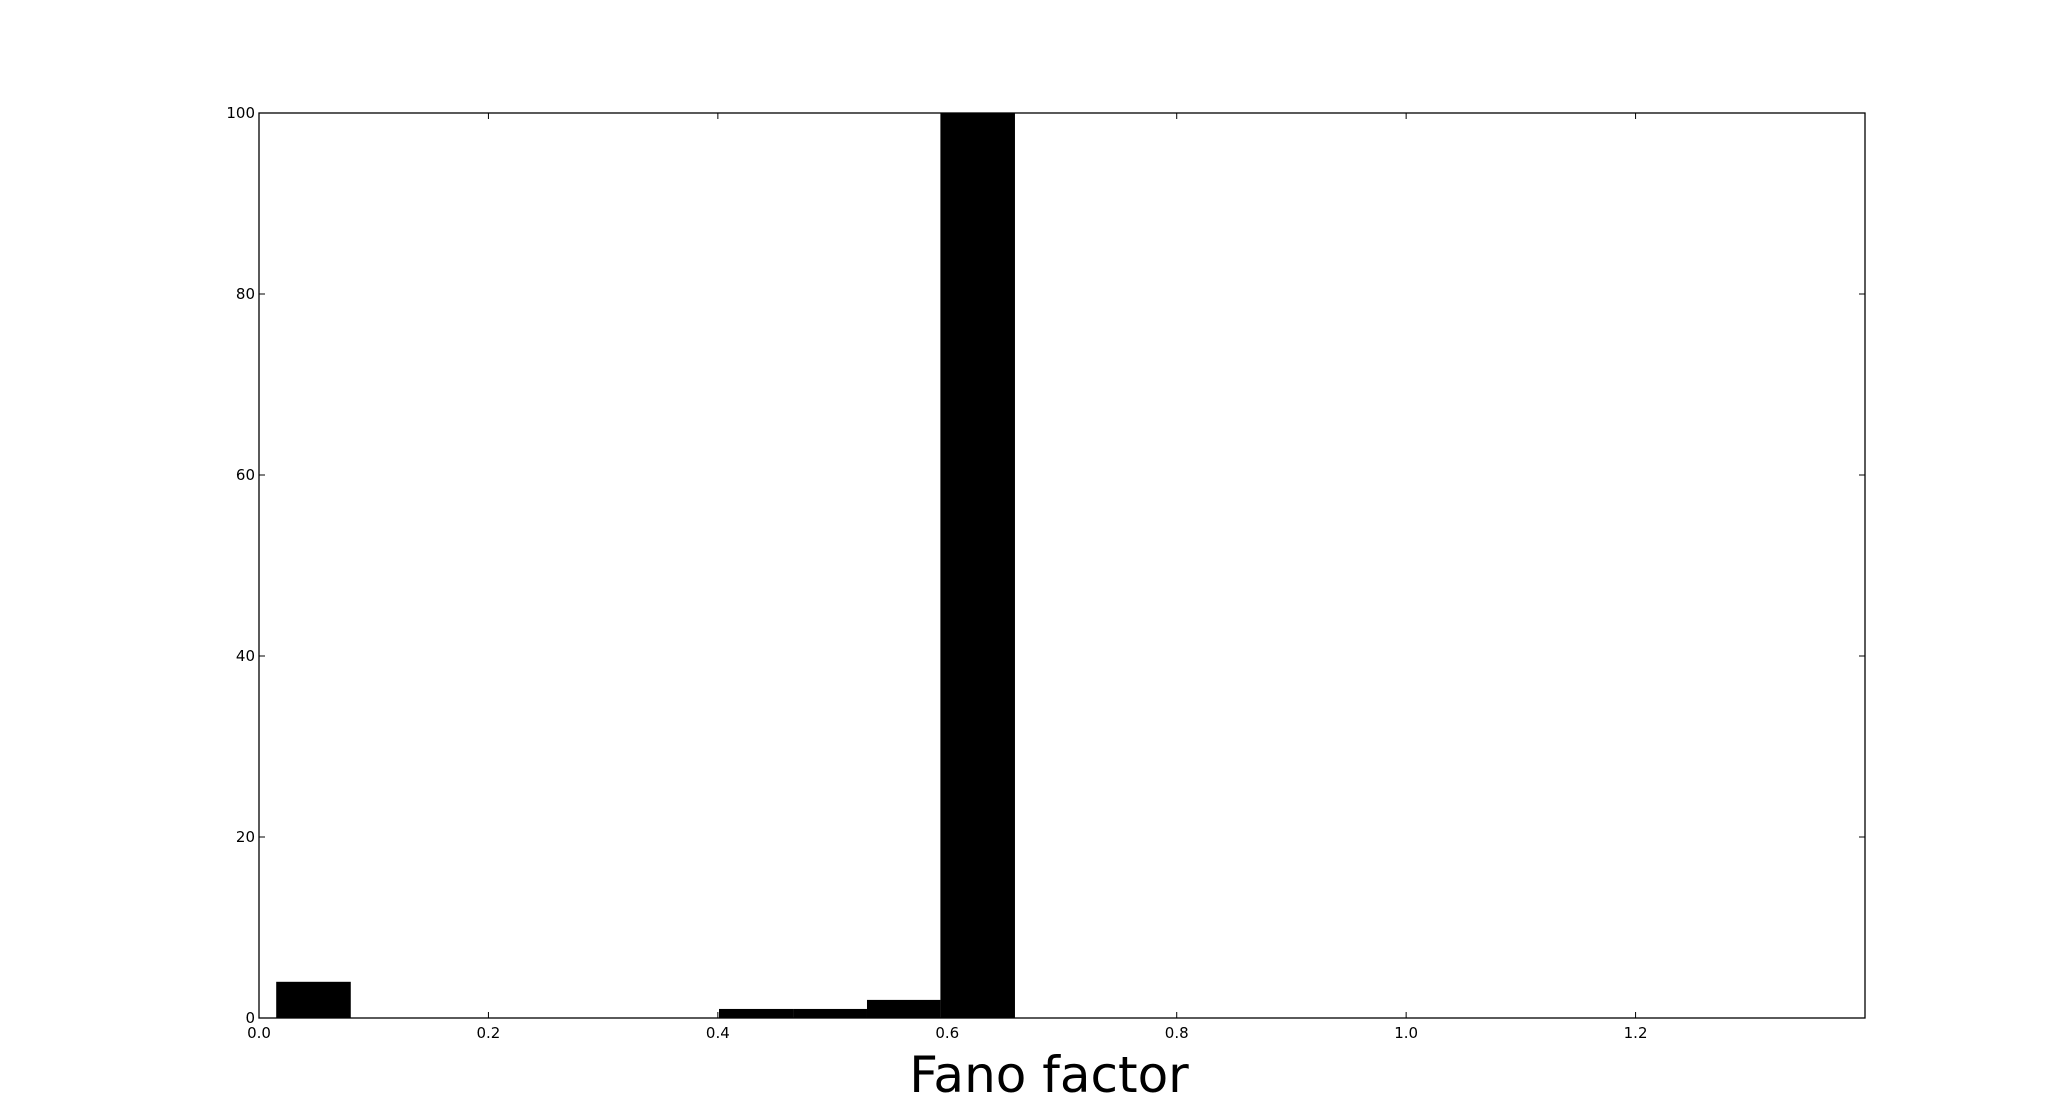 This screenshot has height=1118, width=2048. I want to click on y-tick-label: 100, so click(240, 113).